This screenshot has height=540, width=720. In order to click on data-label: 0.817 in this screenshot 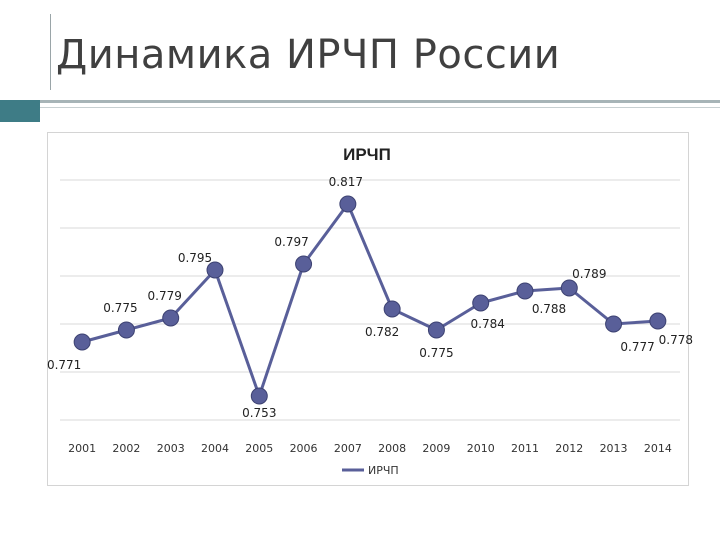, I will do `click(346, 182)`.